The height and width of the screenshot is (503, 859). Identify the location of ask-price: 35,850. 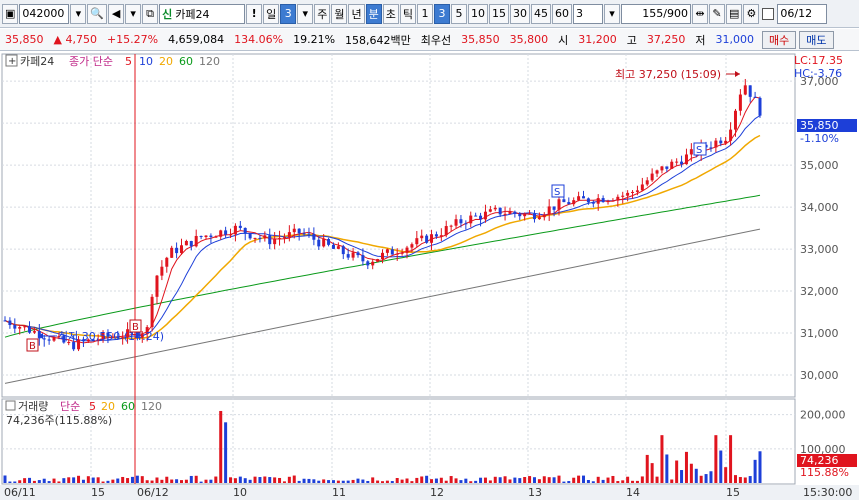
(480, 39).